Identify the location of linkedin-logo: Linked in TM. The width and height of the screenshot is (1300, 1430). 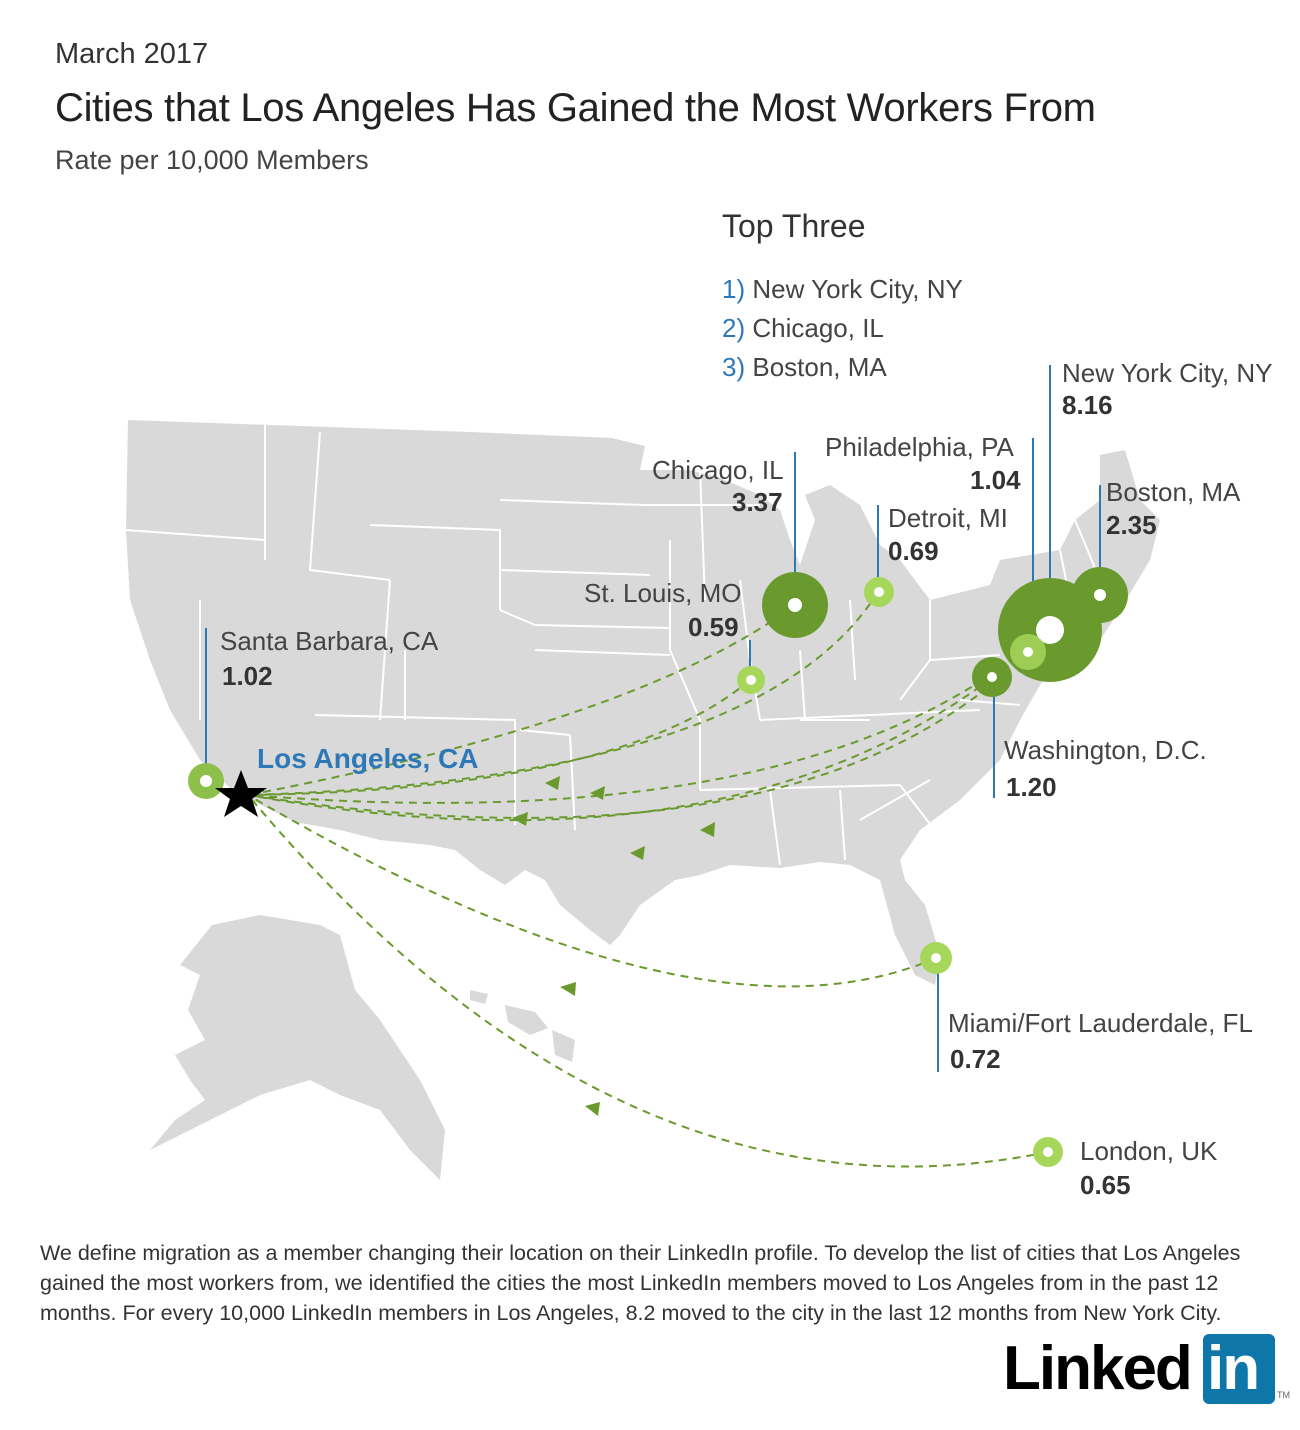
(1146, 1370).